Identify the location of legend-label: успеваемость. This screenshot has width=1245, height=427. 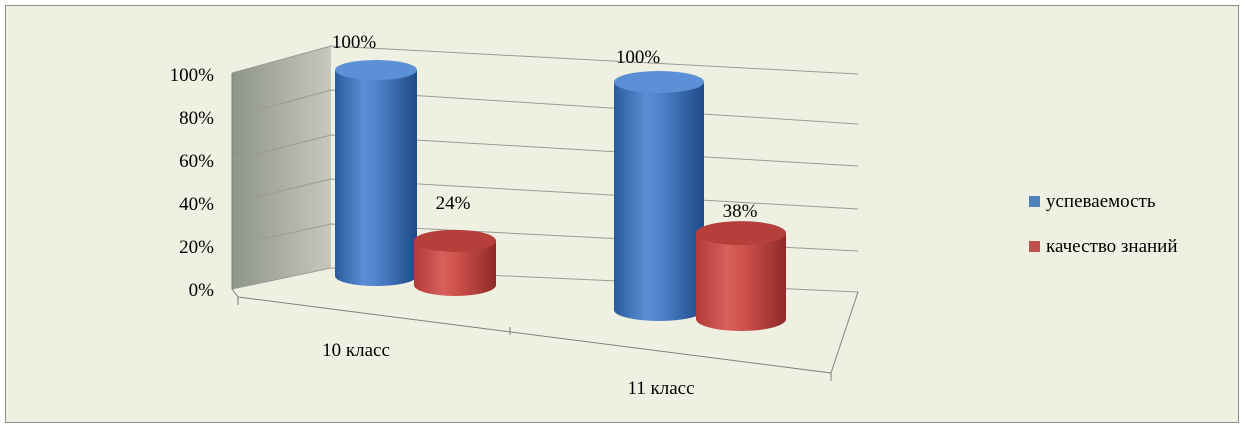
(1101, 201).